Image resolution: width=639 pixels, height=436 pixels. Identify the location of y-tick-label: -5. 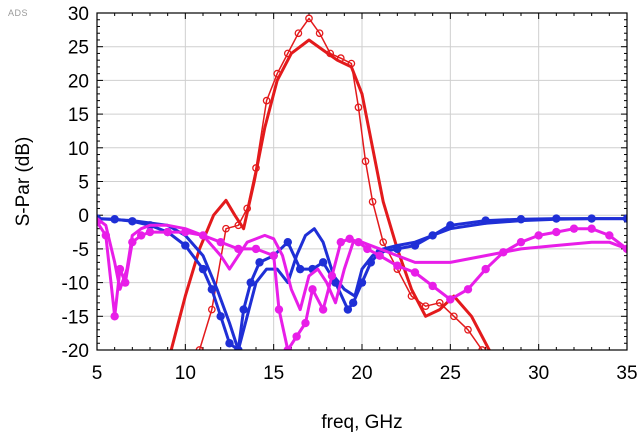
(80, 250).